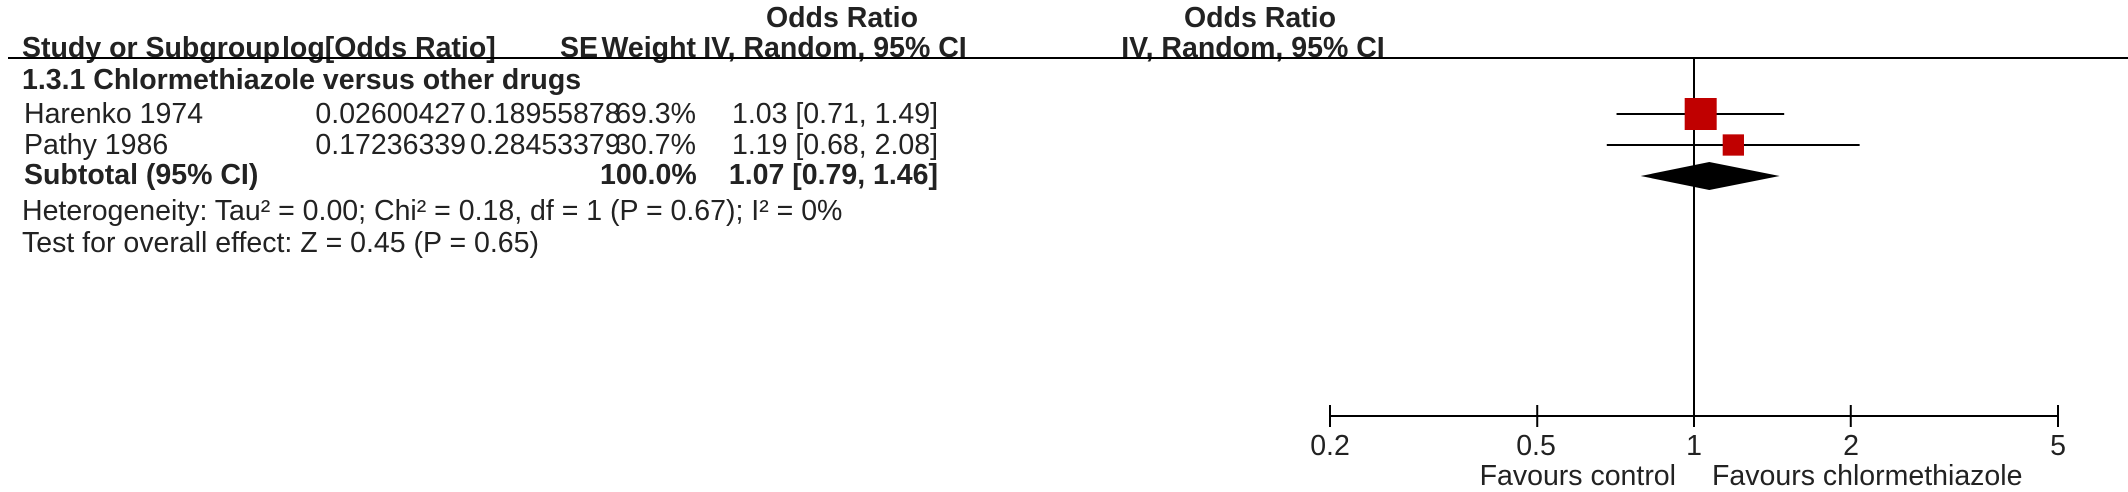  I want to click on subtotal-weight: 100.0%, so click(648, 175).